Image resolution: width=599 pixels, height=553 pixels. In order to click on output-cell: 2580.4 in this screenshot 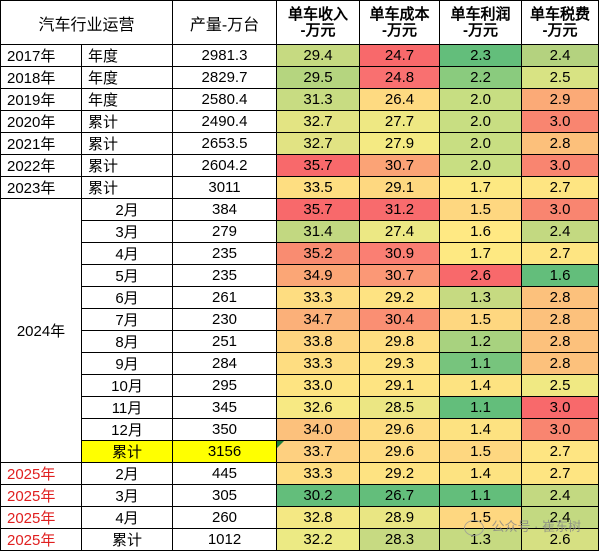, I will do `click(224, 99)`.